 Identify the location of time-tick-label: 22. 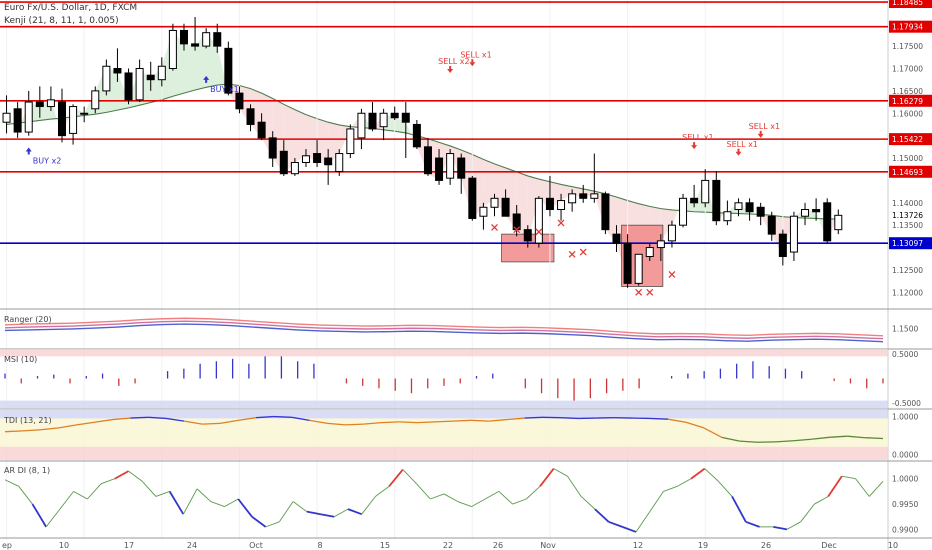
(448, 545).